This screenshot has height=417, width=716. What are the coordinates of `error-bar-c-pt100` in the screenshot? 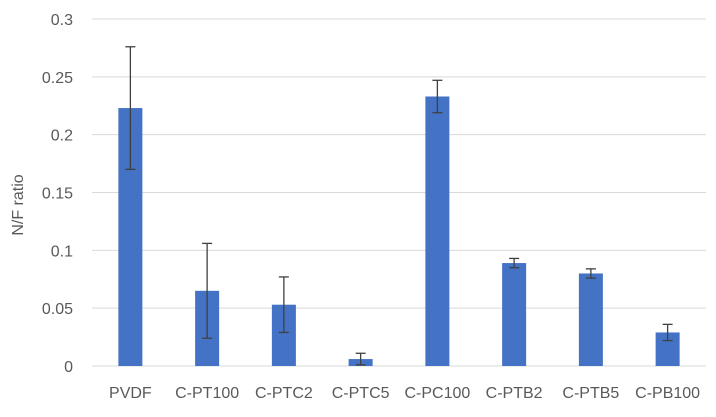 It's located at (207, 290).